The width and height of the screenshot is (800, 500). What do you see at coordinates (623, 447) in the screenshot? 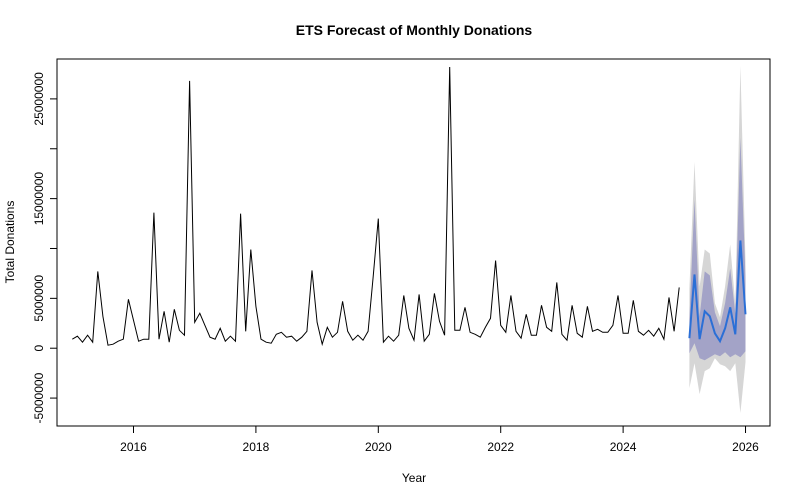
I see `x-tick-label: 2024` at bounding box center [623, 447].